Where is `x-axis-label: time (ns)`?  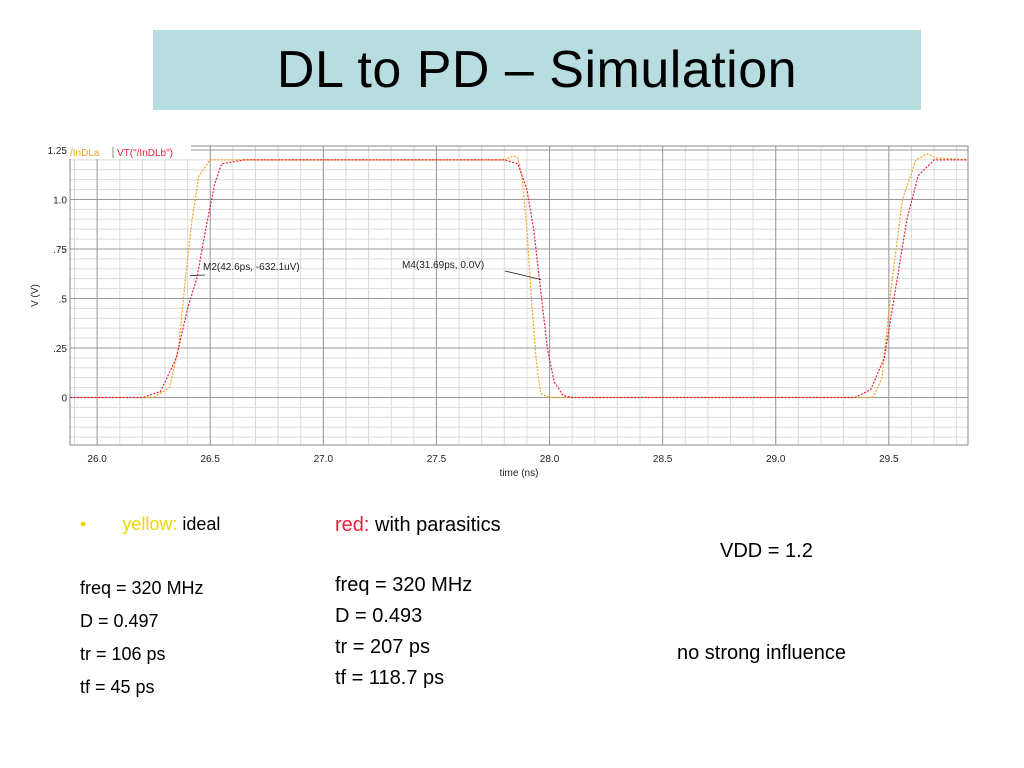 x-axis-label: time (ns) is located at coordinates (519, 473).